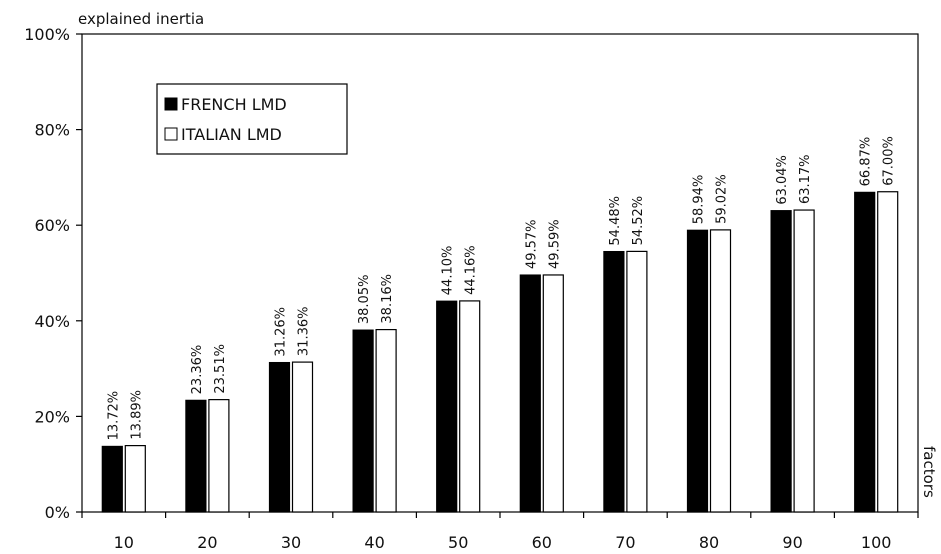 The height and width of the screenshot is (554, 941). Describe the element at coordinates (52, 321) in the screenshot. I see `y-tick-label: 40%` at that location.